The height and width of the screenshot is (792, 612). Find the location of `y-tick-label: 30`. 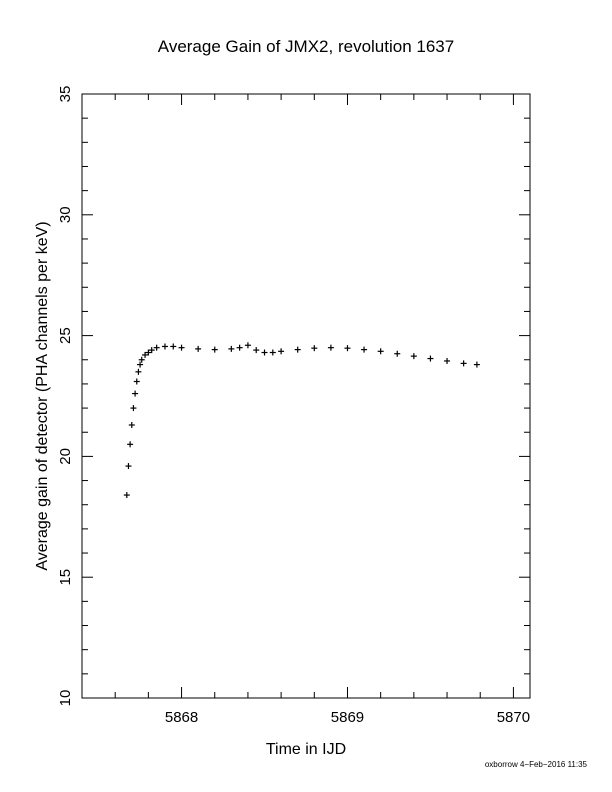

y-tick-label: 30 is located at coordinates (65, 214).